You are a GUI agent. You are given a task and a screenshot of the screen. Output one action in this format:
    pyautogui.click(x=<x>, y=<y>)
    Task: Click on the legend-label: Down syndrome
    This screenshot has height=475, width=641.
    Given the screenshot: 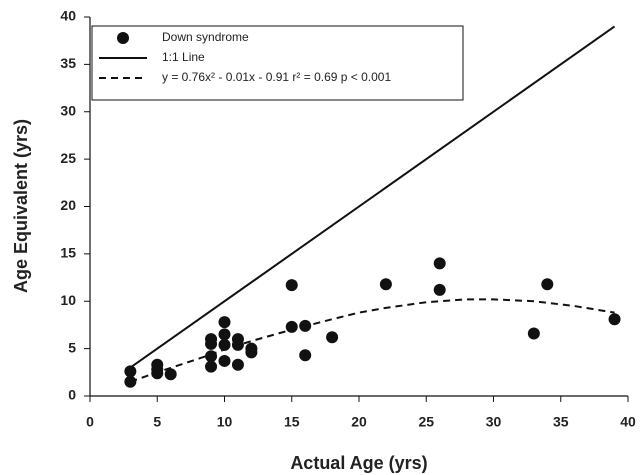 What is the action you would take?
    pyautogui.click(x=205, y=37)
    